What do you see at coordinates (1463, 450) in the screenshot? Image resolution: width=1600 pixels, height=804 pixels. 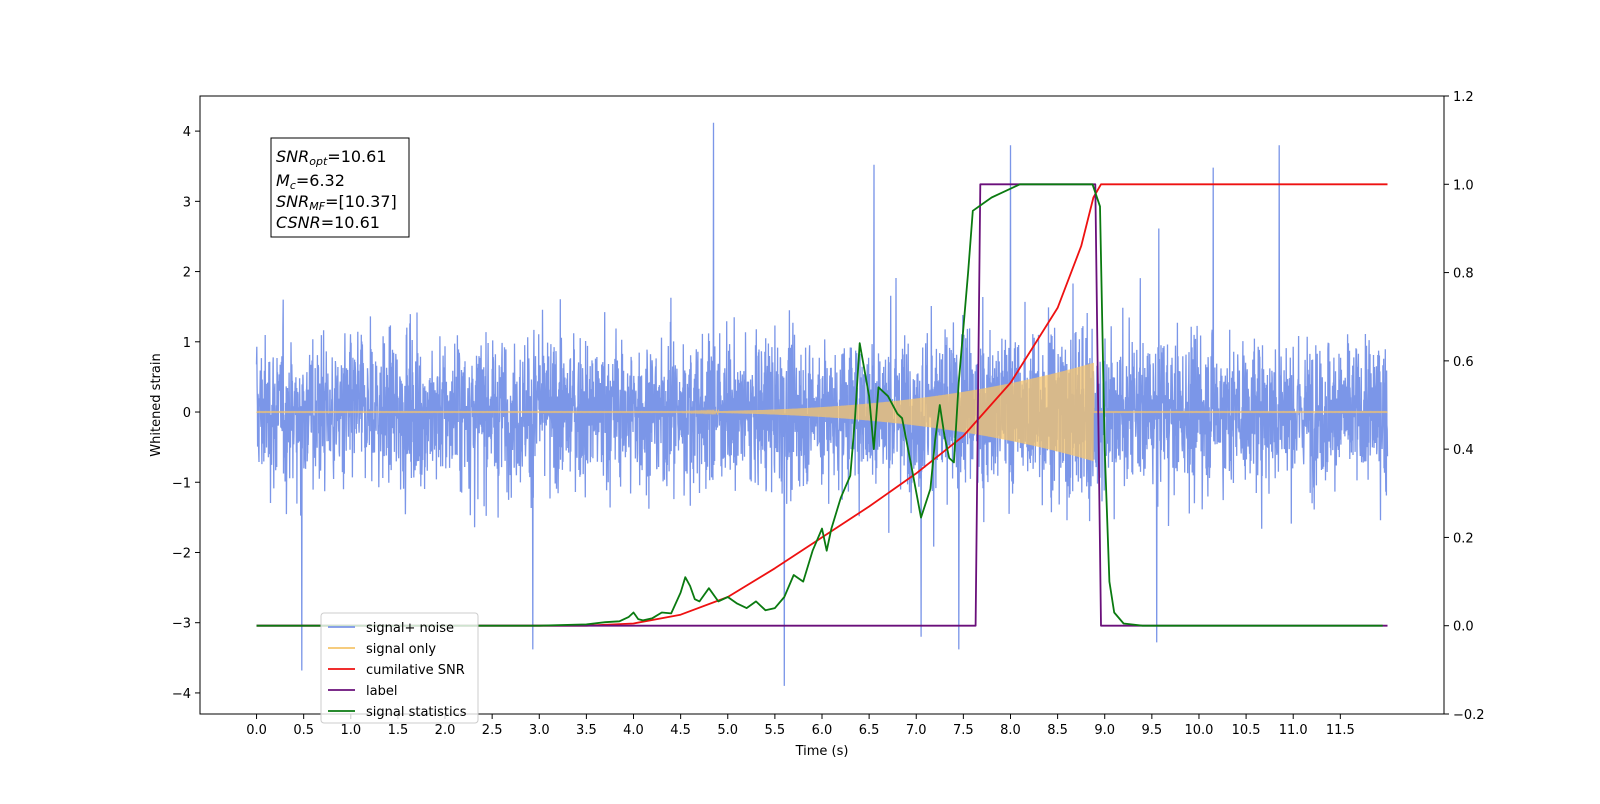 I see `y2-tick-label: 0.4` at bounding box center [1463, 450].